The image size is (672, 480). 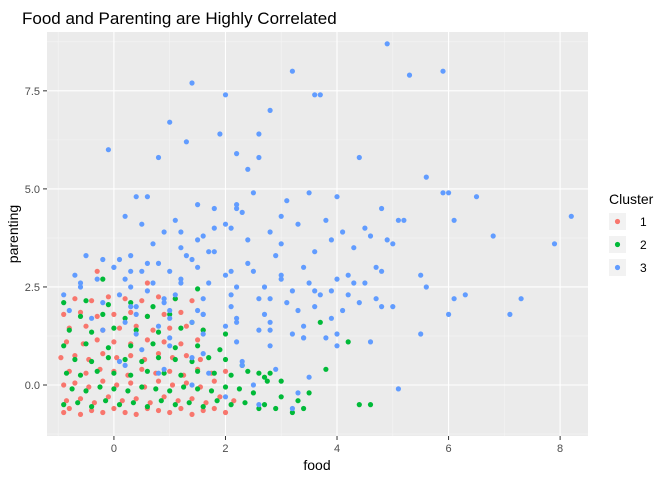 I want to click on legend: Cluster 1 2 3, so click(x=631, y=233).